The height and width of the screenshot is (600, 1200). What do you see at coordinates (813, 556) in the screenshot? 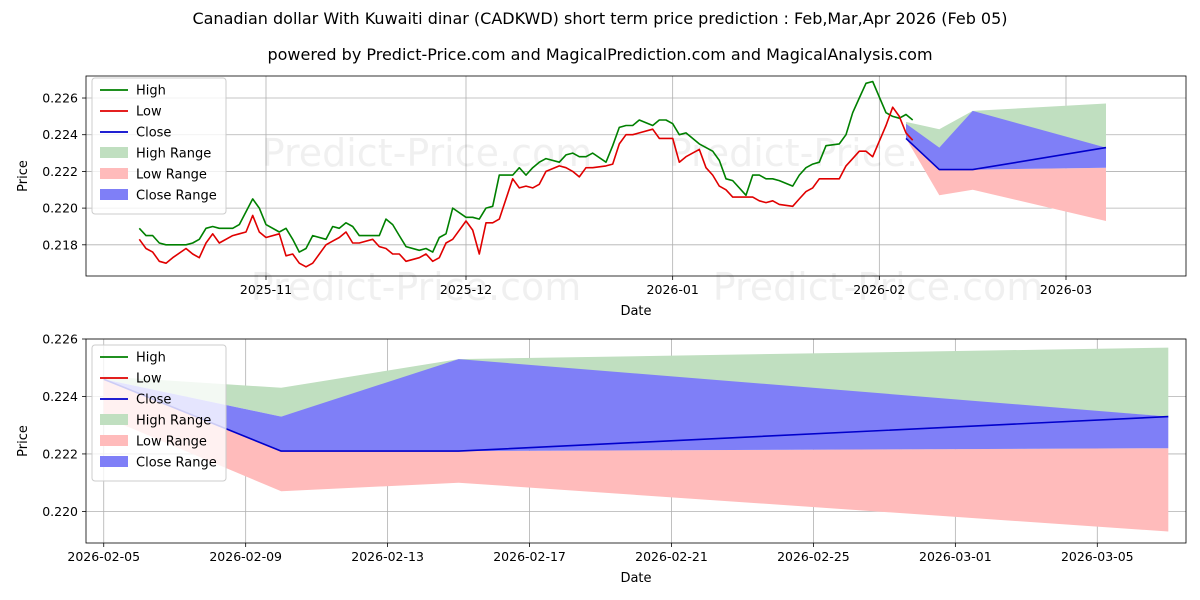
I see `x-tick-label: 2026-02-25` at bounding box center [813, 556].